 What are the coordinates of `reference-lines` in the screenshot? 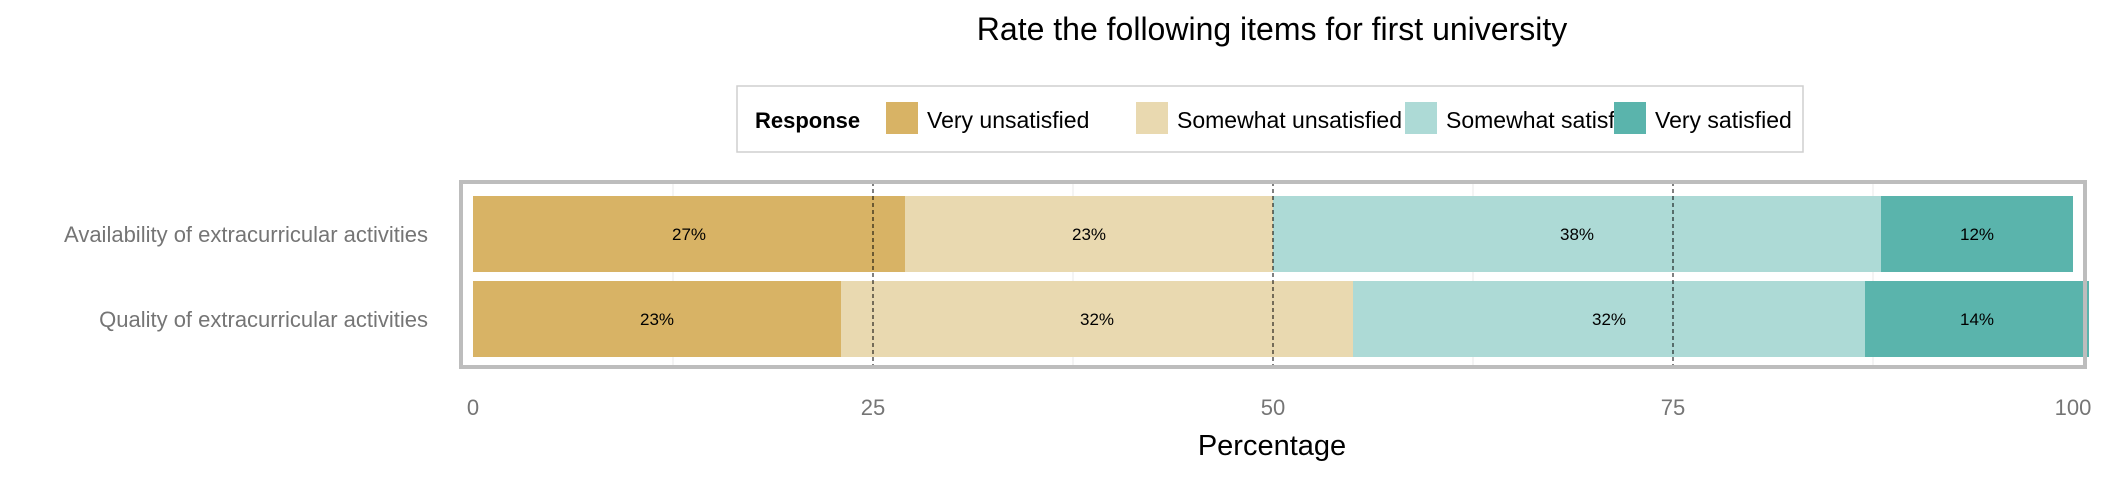 It's located at (1273, 274).